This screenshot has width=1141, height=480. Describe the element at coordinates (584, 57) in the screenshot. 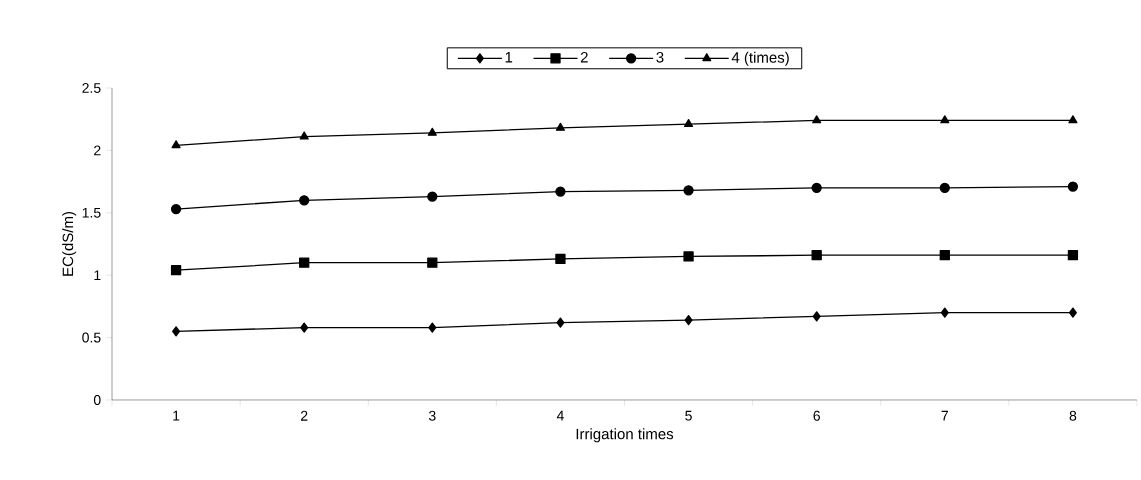

I see `legend-label: 2` at that location.